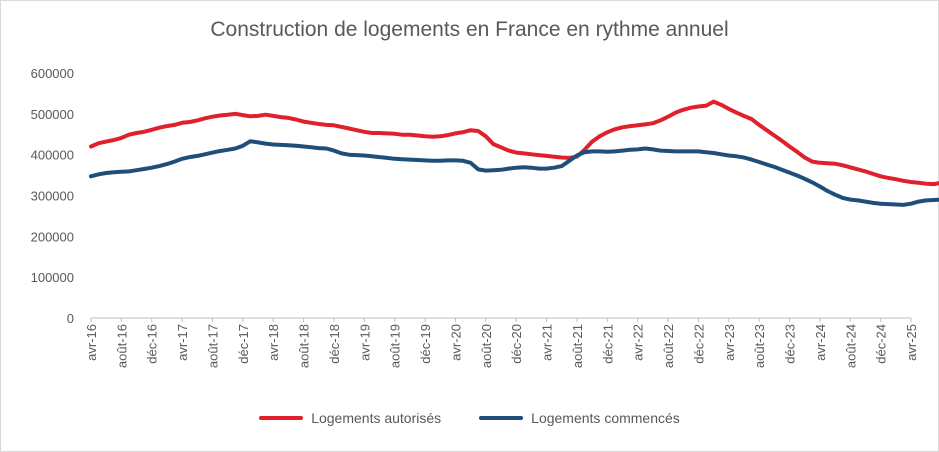 The width and height of the screenshot is (939, 452). What do you see at coordinates (212, 346) in the screenshot?
I see `x-tick-label: août-17` at bounding box center [212, 346].